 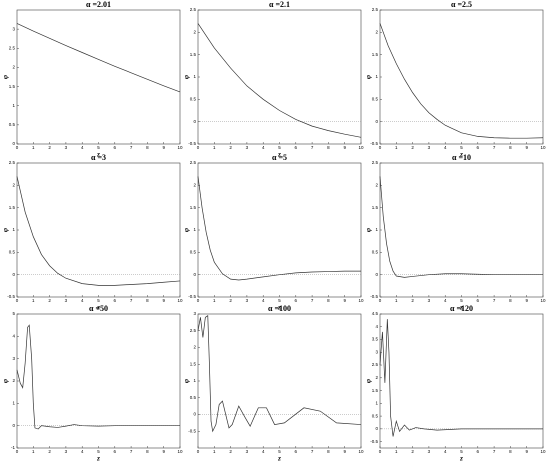 I want to click on chart-title: α =120, so click(x=461, y=308).